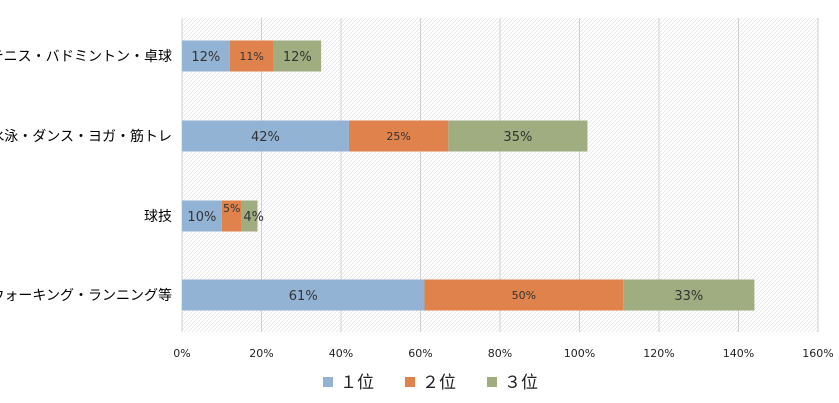 This screenshot has height=403, width=839. What do you see at coordinates (86, 136) in the screenshot?
I see `category-label: 水泳・ダンス・ヨガ・筋トレ` at bounding box center [86, 136].